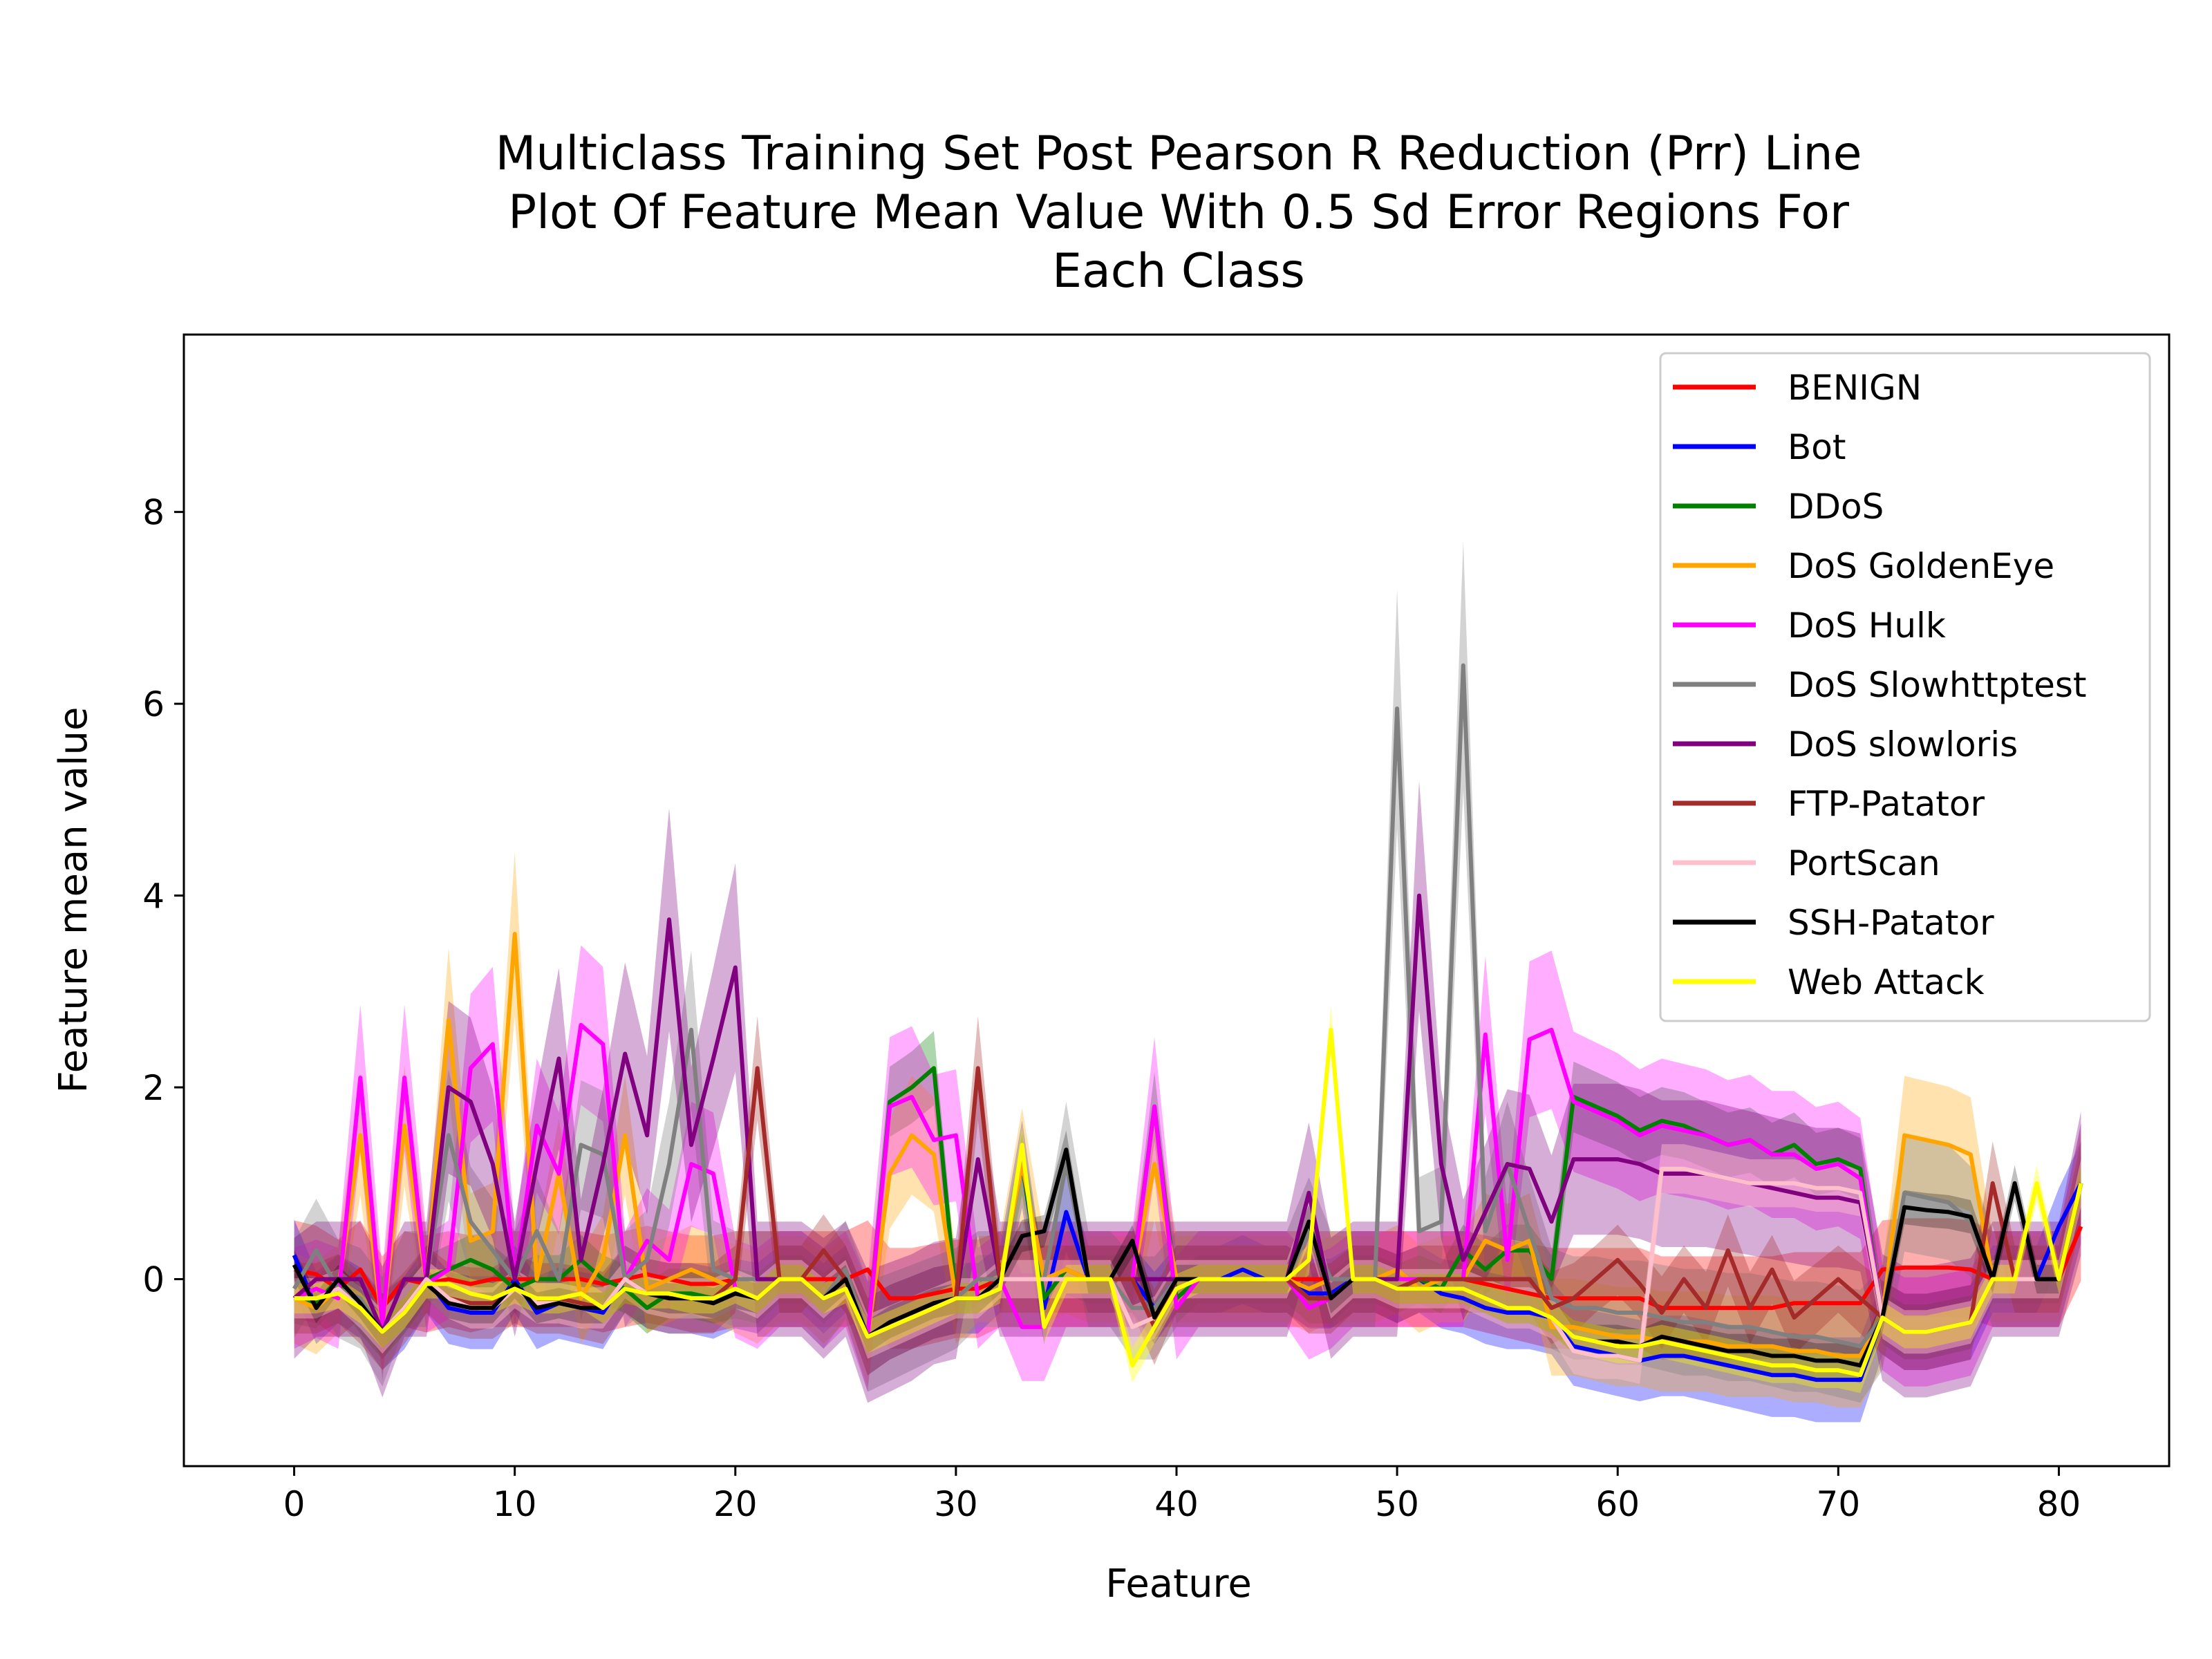 Image resolution: width=2212 pixels, height=1659 pixels. What do you see at coordinates (153, 1088) in the screenshot?
I see `y-tick-label: 2` at bounding box center [153, 1088].